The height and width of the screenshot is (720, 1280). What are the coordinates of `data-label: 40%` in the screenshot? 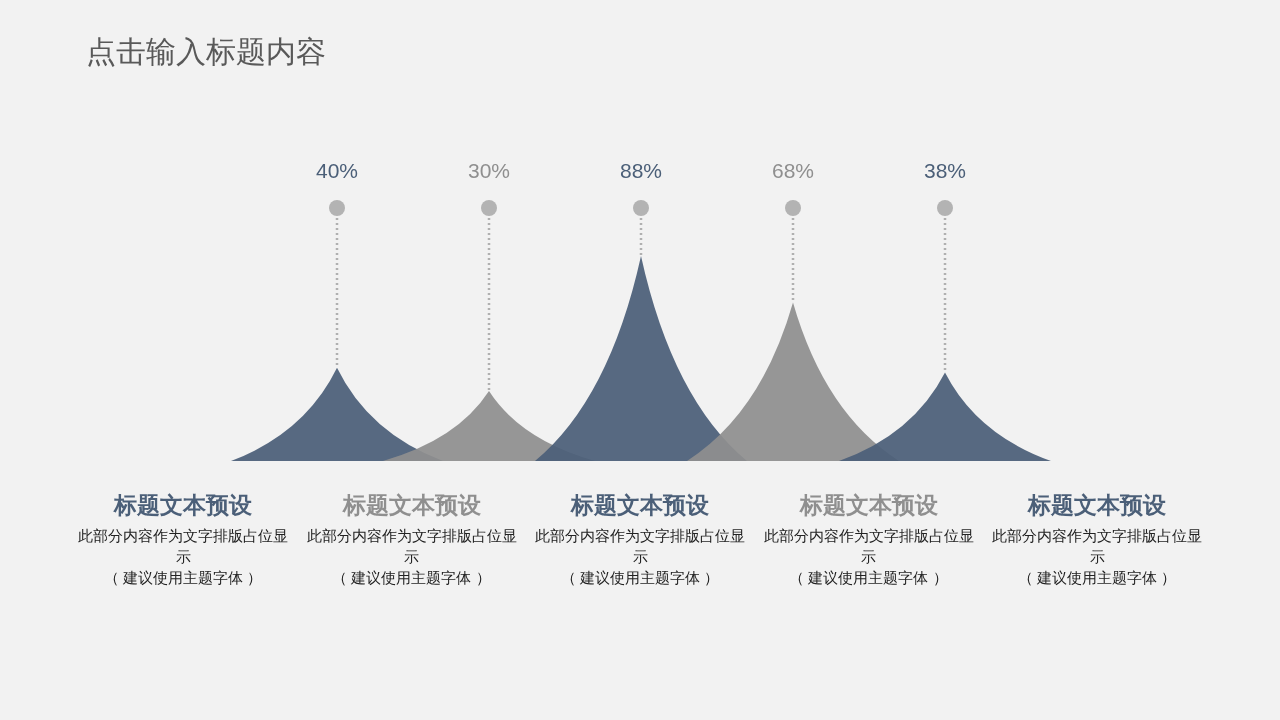 It's located at (337, 170).